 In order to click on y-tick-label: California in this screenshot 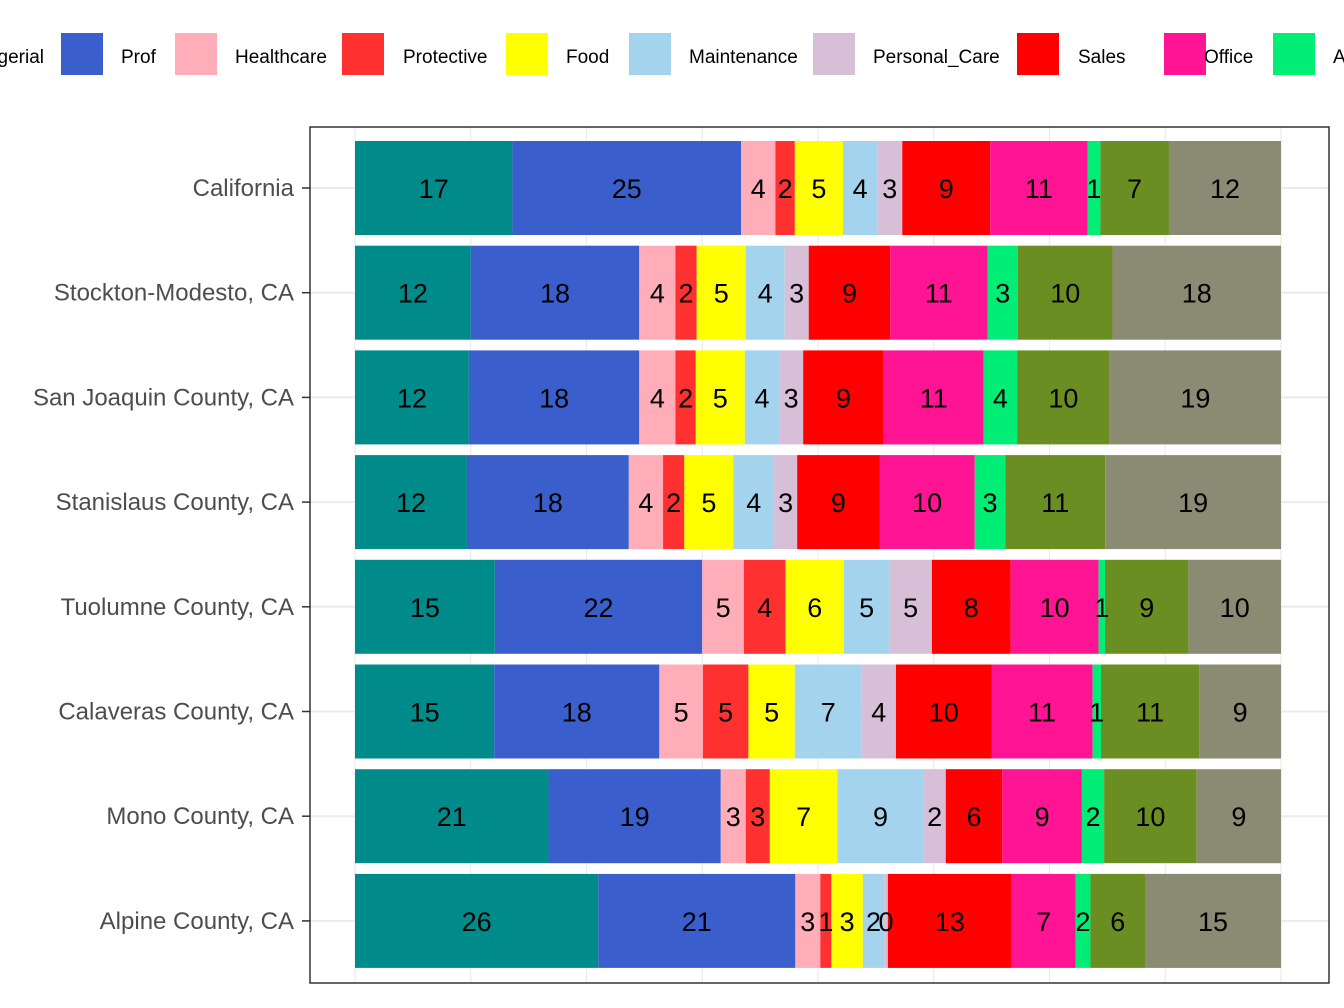, I will do `click(244, 188)`.